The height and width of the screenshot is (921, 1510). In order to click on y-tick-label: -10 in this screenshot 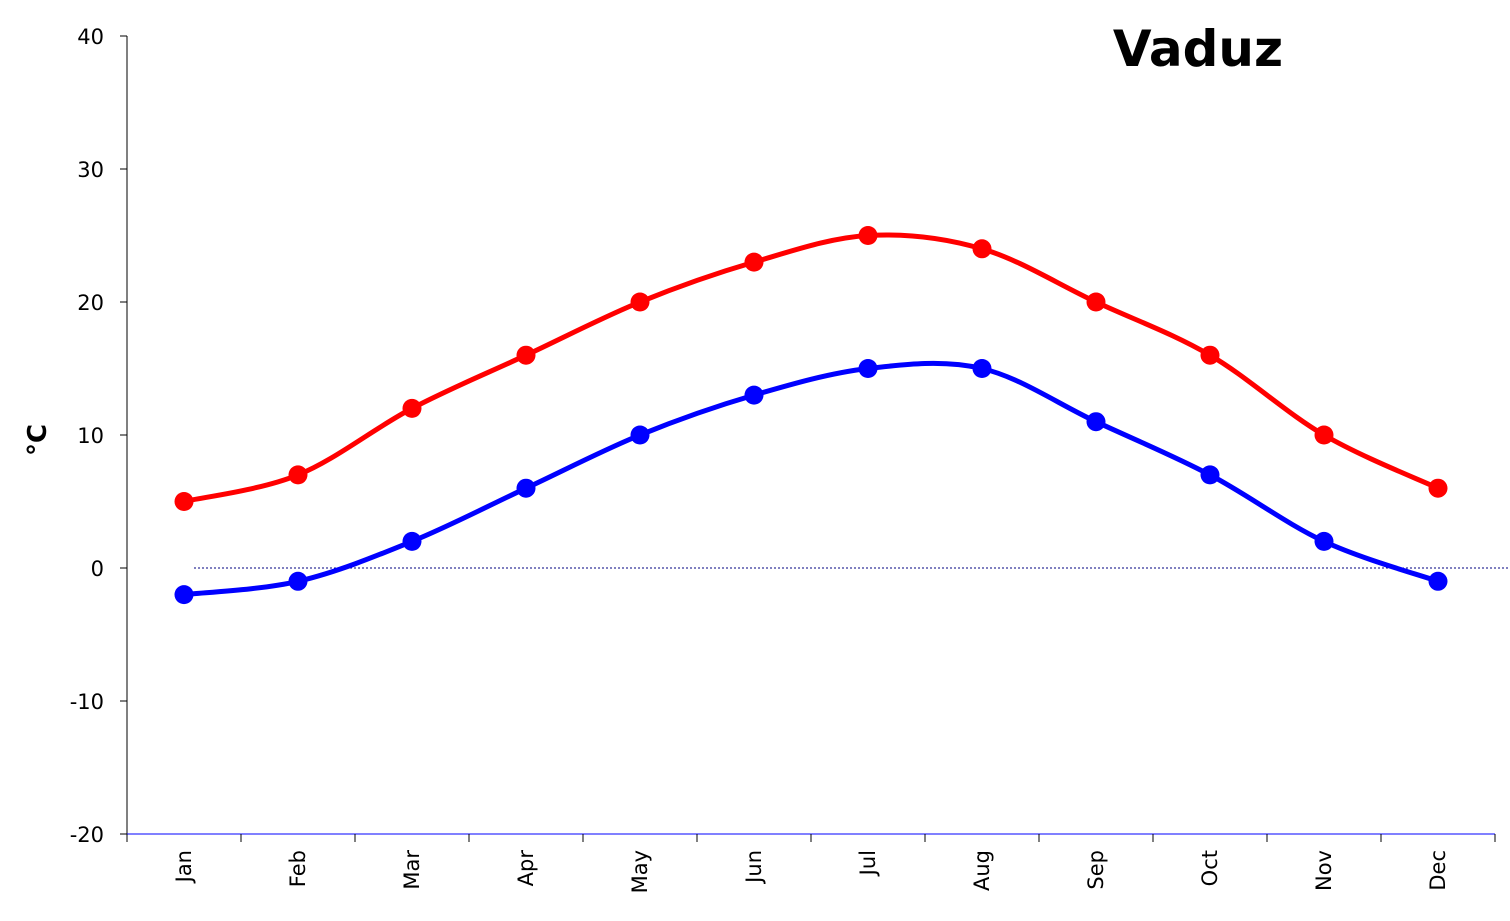, I will do `click(87, 702)`.